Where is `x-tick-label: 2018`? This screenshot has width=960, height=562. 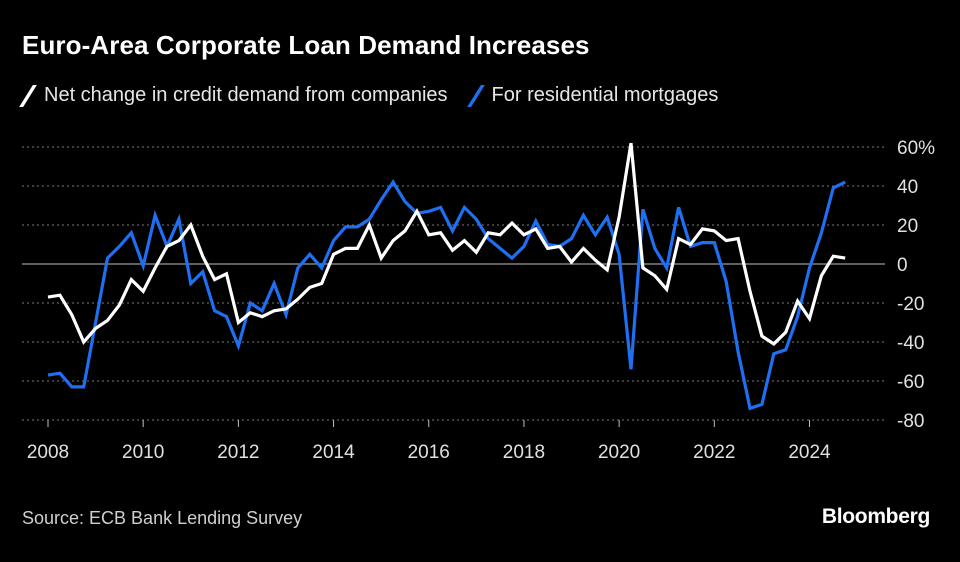 x-tick-label: 2018 is located at coordinates (524, 452).